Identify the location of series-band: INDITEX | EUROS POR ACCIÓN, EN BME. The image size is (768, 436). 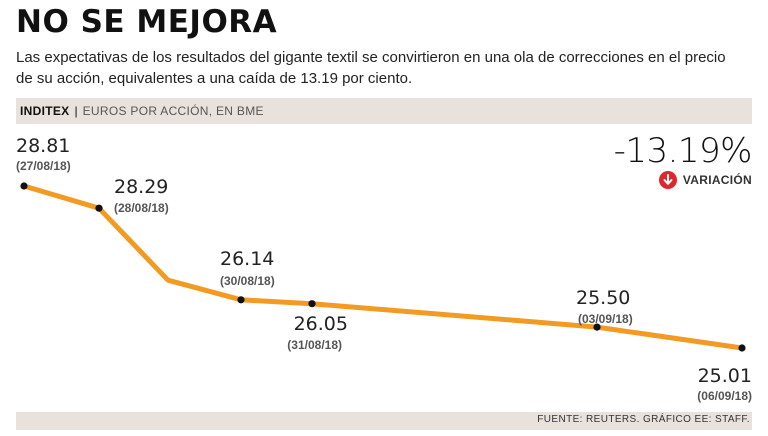
(384, 111).